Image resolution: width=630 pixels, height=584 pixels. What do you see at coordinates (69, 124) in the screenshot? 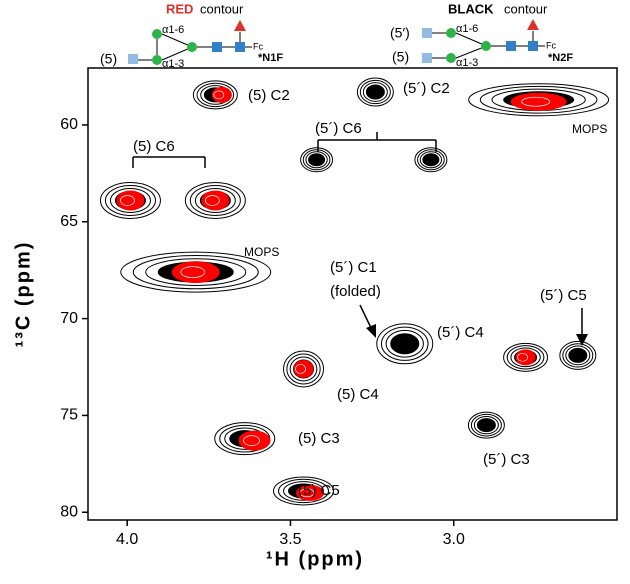
I see `y-tick-label: 60` at bounding box center [69, 124].